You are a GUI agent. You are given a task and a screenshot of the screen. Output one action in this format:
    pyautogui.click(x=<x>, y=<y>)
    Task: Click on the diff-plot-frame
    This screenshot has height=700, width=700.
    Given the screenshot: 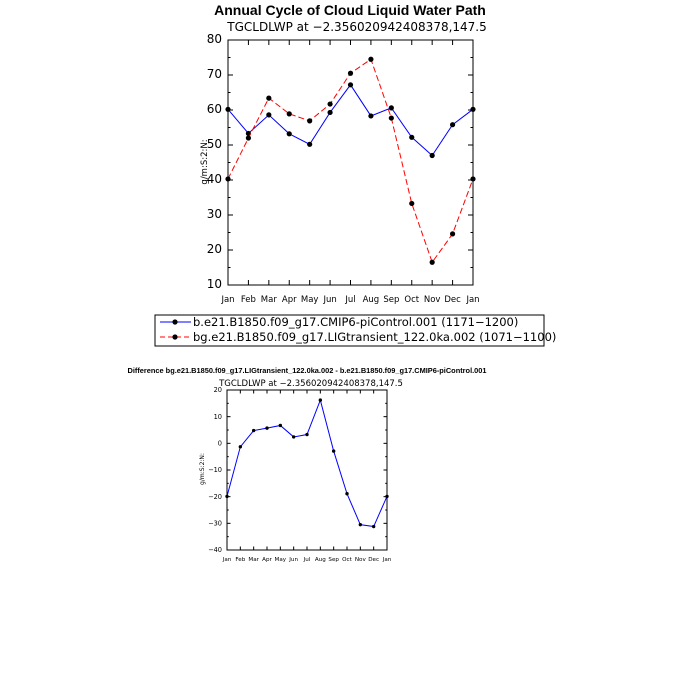 What is the action you would take?
    pyautogui.click(x=307, y=470)
    